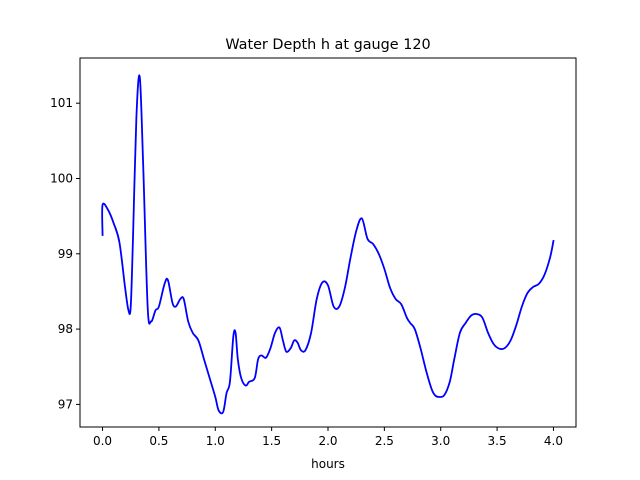  I want to click on y-tick-label: 100, so click(61, 178).